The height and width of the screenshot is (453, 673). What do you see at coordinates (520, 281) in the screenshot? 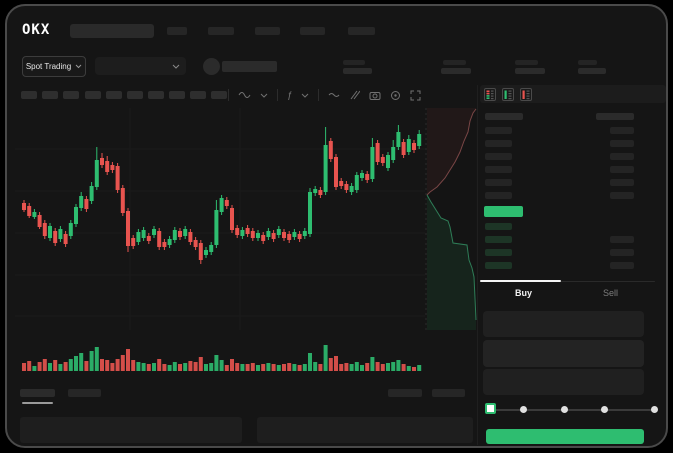
I see `active-tab-indicator` at bounding box center [520, 281].